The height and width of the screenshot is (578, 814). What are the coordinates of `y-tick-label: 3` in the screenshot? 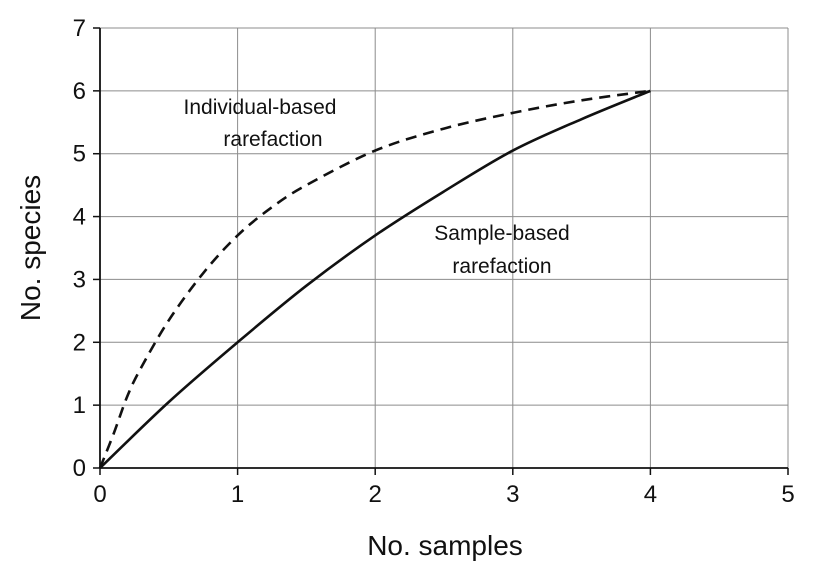 It's located at (79, 279).